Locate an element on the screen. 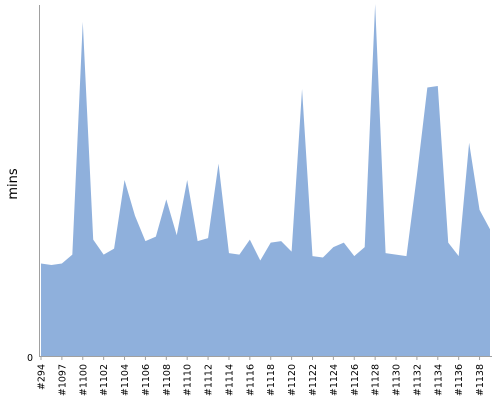 This screenshot has height=400, width=500. x-tick-label: #1106 is located at coordinates (146, 380).